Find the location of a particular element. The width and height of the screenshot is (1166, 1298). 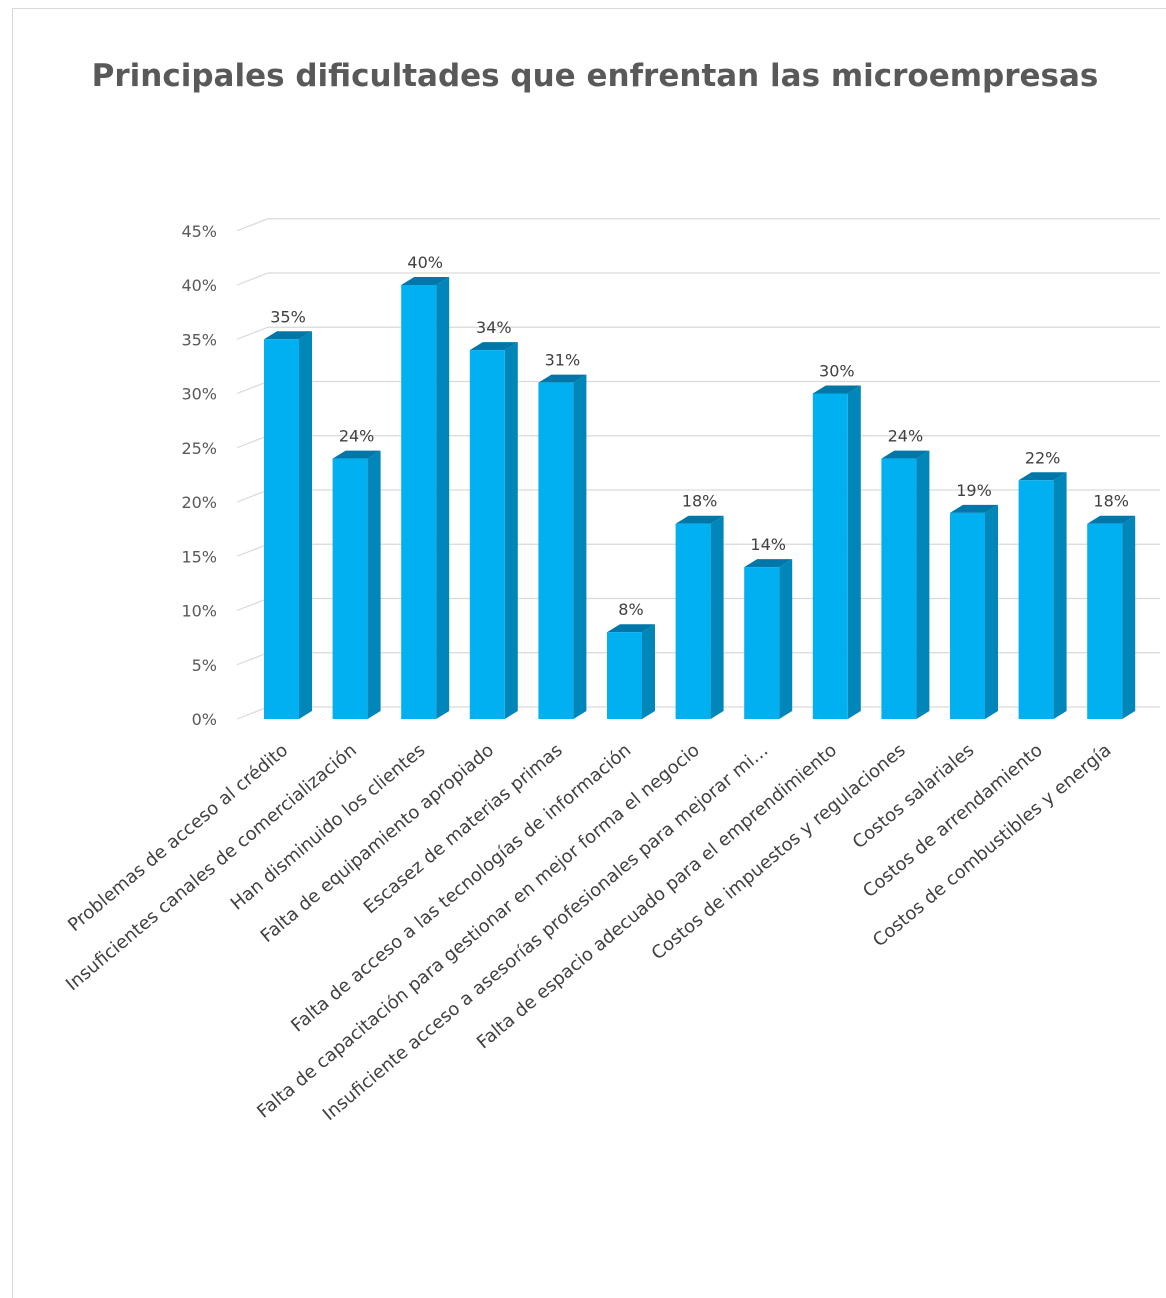

y-tick-label: 10% is located at coordinates (199, 611).